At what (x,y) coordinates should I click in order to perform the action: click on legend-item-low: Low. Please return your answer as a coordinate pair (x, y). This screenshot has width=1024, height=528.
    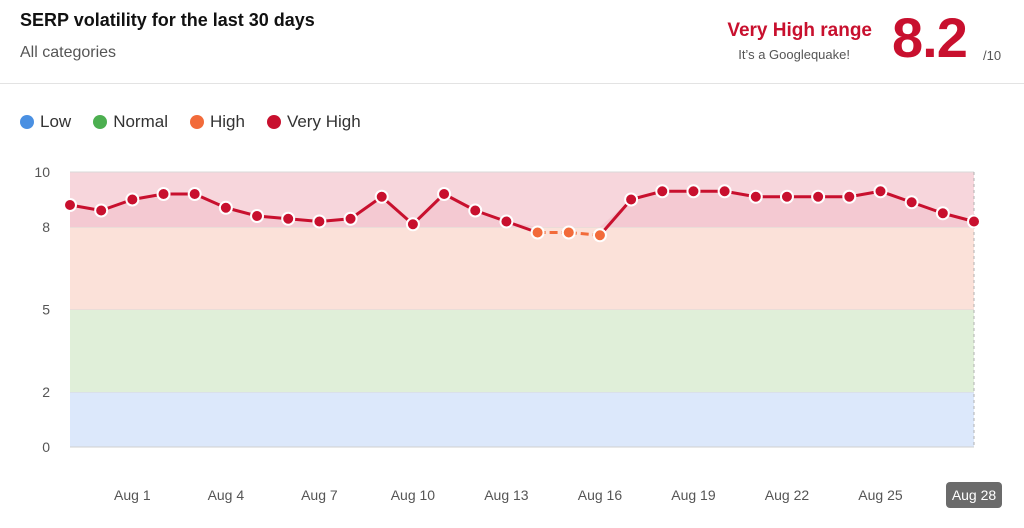
    Looking at the image, I should click on (45, 122).